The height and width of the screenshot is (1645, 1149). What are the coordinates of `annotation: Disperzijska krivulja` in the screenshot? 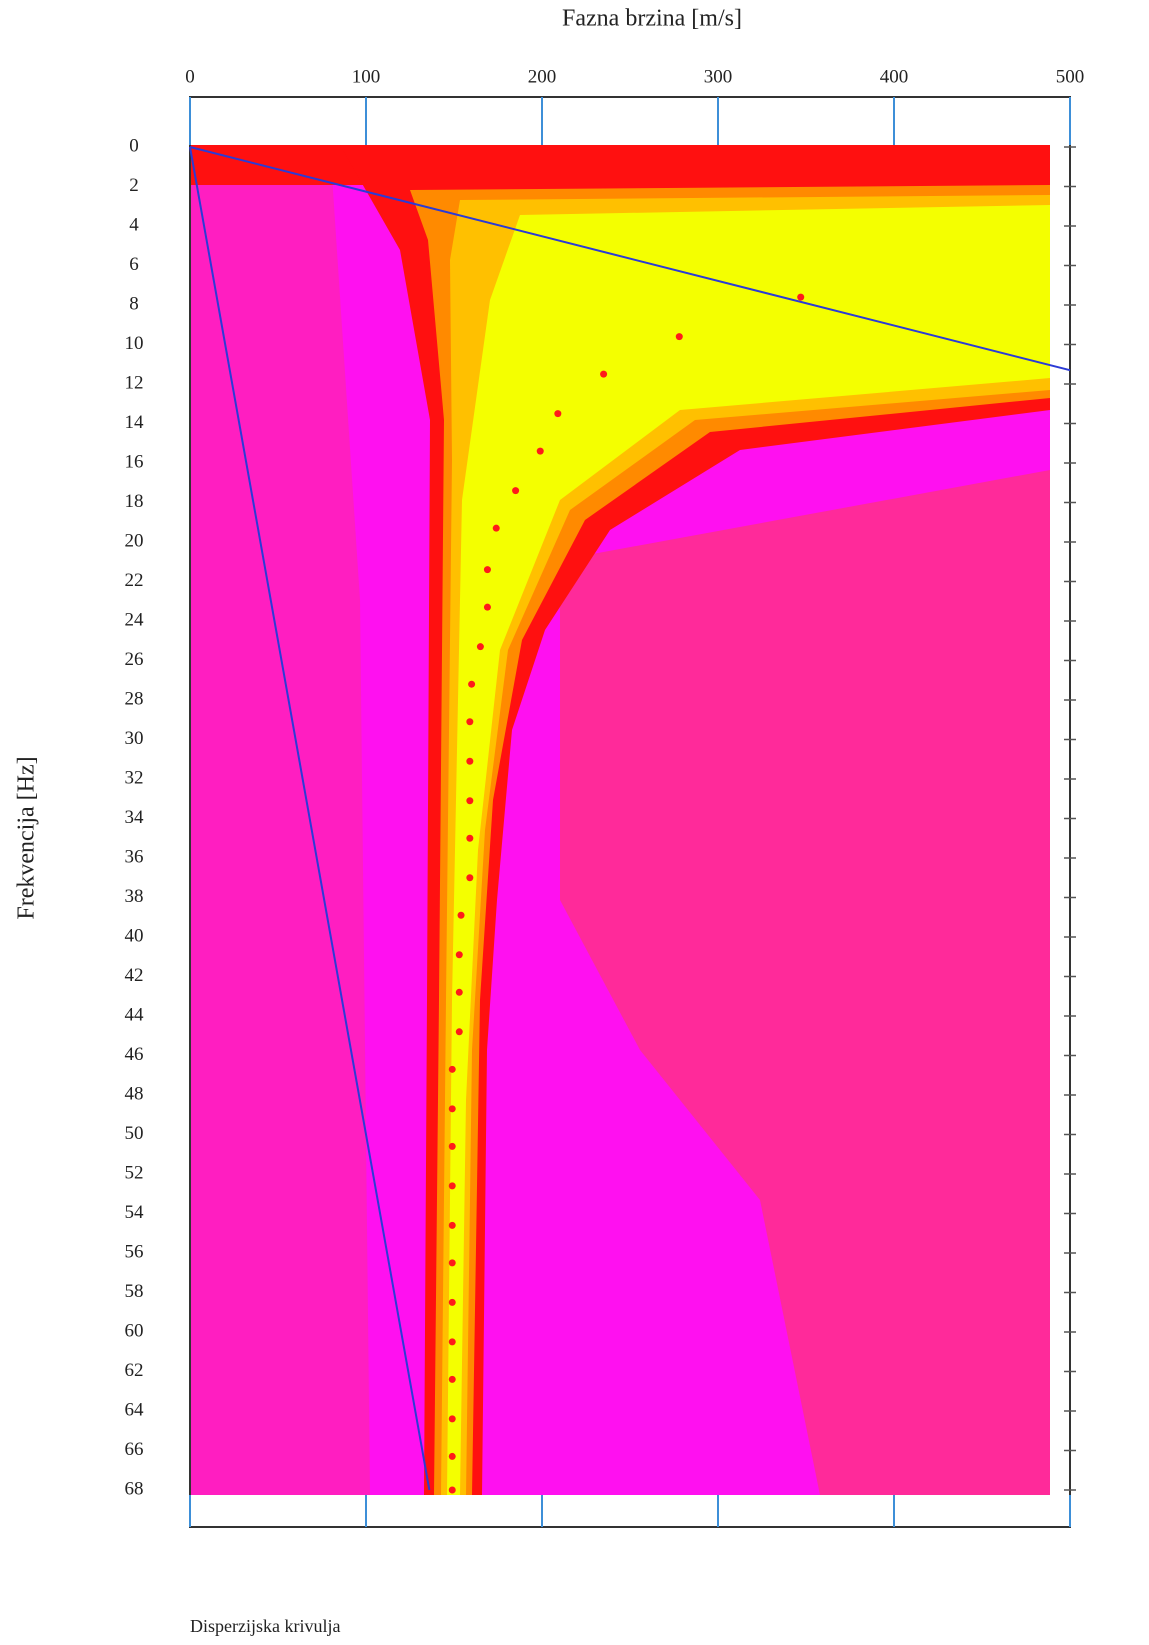 It's located at (265, 1626).